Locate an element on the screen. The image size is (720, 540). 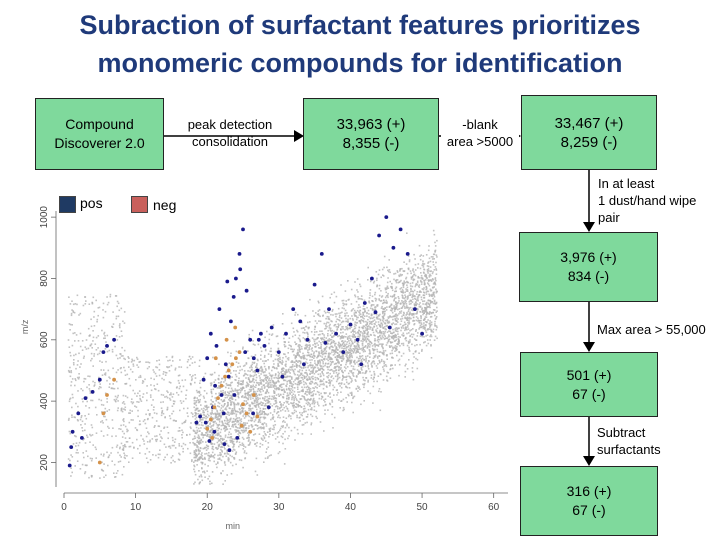
step3-line3: pair is located at coordinates (609, 217).